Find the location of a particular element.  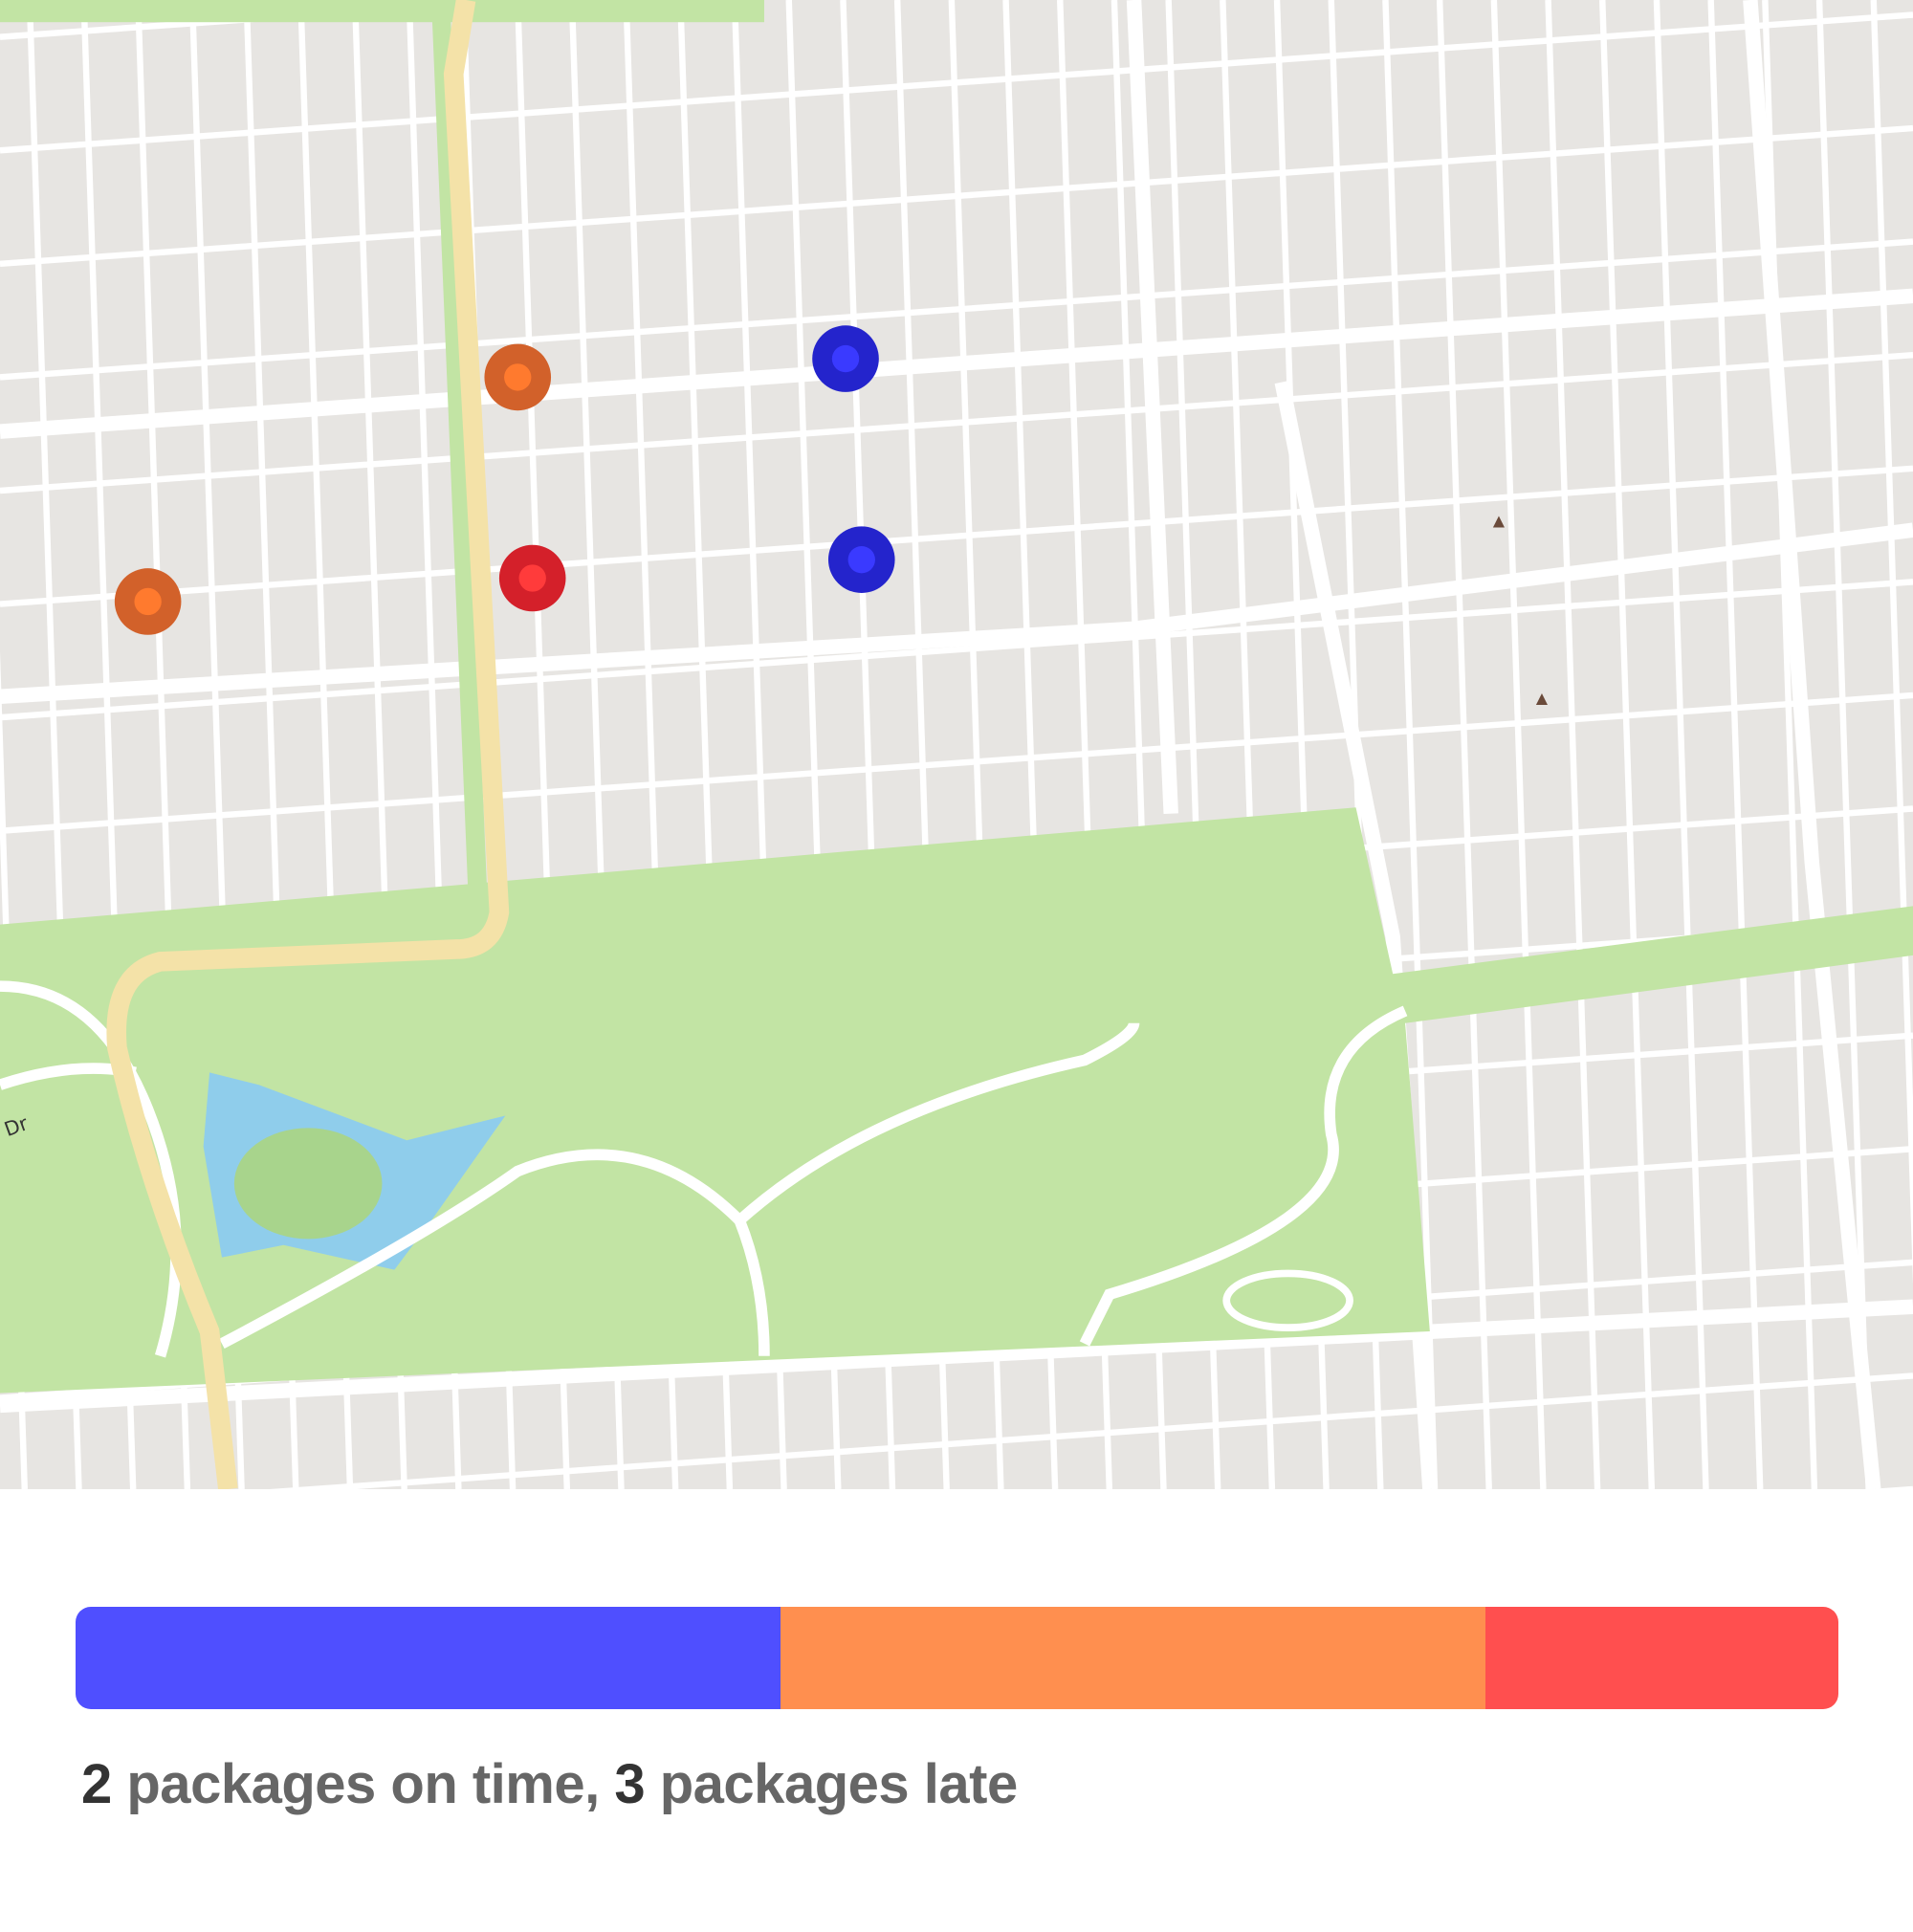

on-time-count: 2 is located at coordinates (96, 1784).